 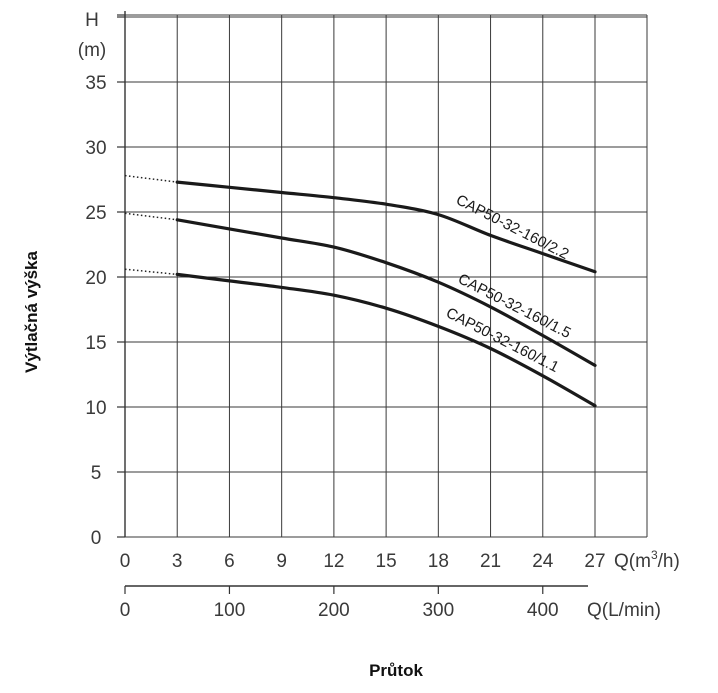 What do you see at coordinates (177, 561) in the screenshot?
I see `x-tick-label-m3h: 3` at bounding box center [177, 561].